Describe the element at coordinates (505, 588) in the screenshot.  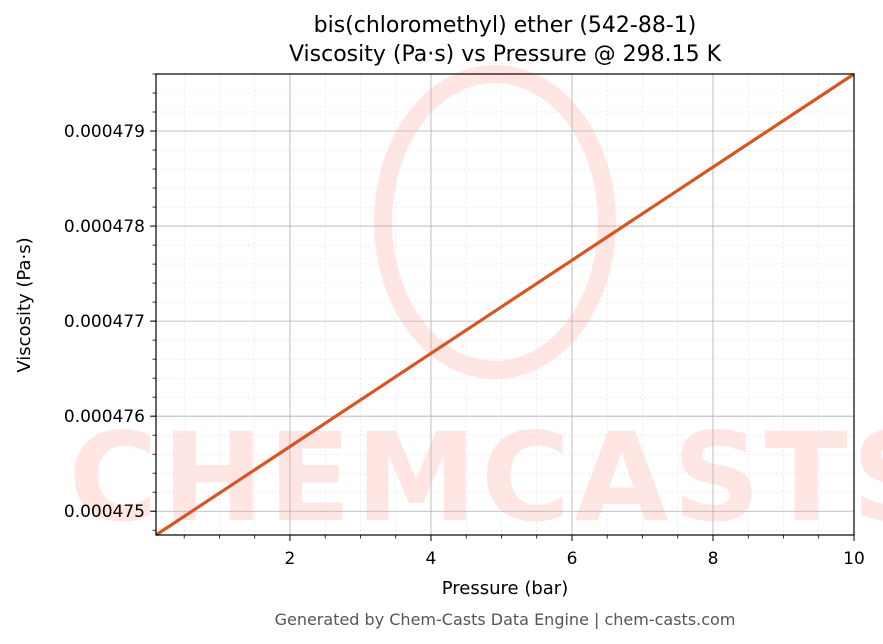
I see `x-axis-label: Pressure (bar)` at that location.